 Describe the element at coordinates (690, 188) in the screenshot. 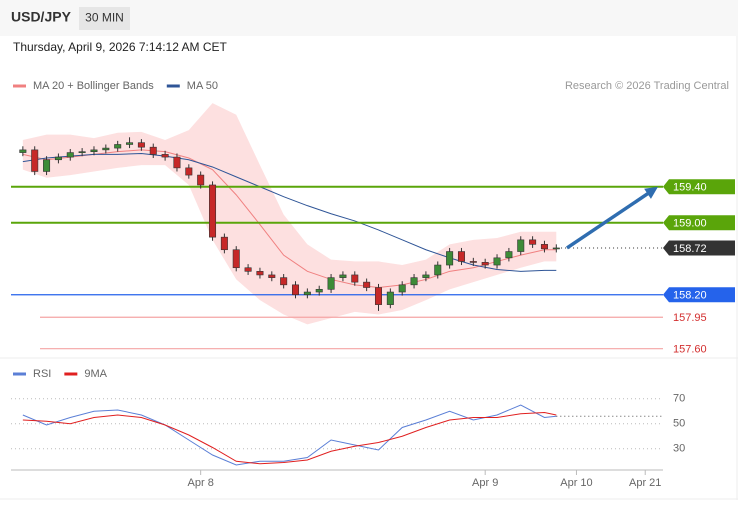

I see `level-label: 159.40` at that location.